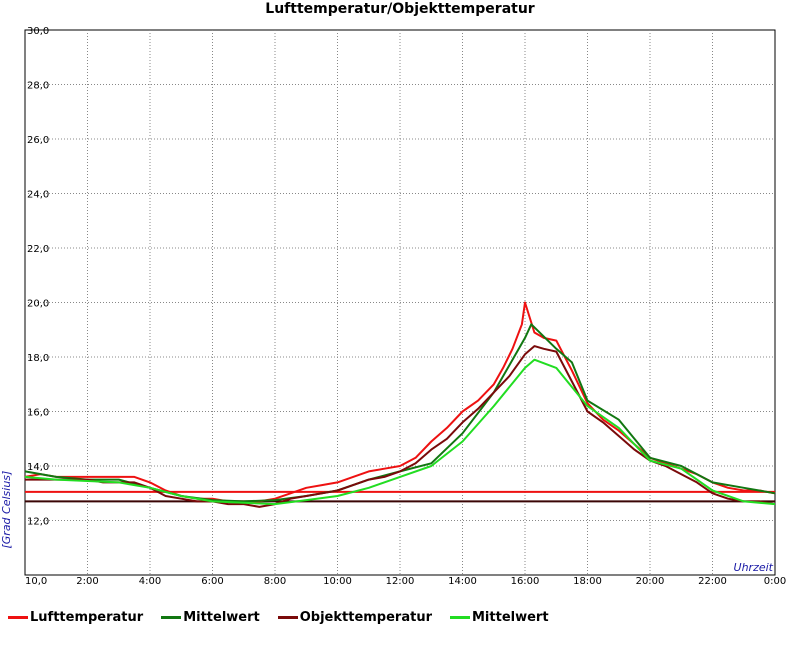  I want to click on legend-item-objekttemperatur: Objekttemperatur, so click(354, 617).